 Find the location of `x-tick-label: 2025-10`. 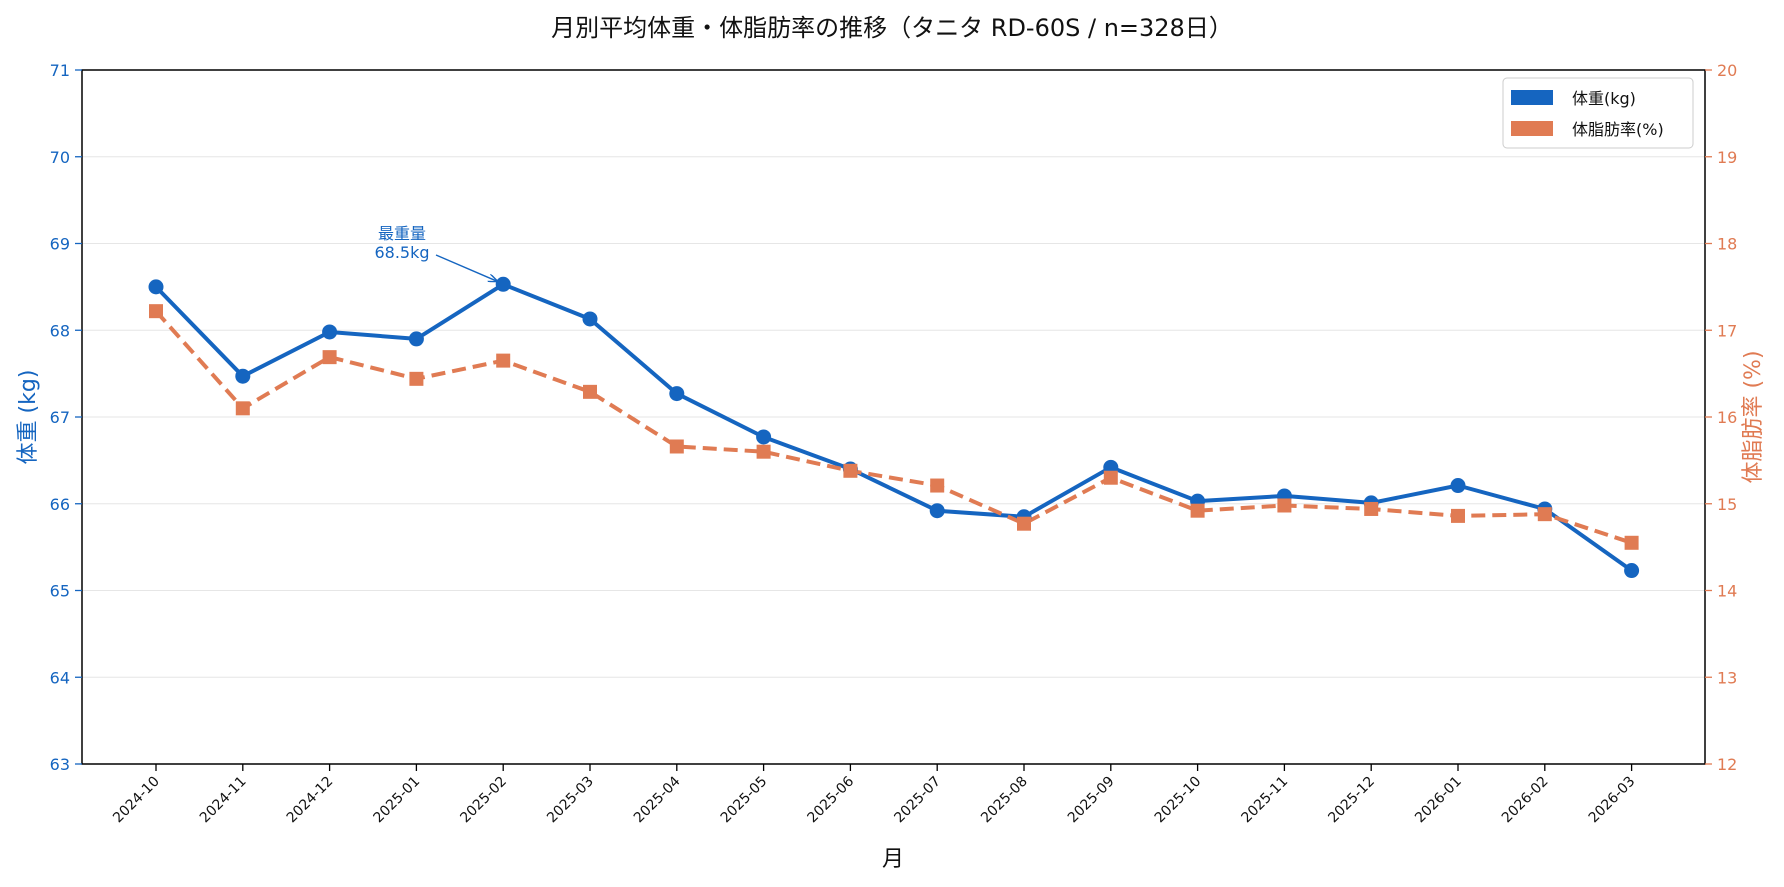

x-tick-label: 2025-10 is located at coordinates (1178, 800).